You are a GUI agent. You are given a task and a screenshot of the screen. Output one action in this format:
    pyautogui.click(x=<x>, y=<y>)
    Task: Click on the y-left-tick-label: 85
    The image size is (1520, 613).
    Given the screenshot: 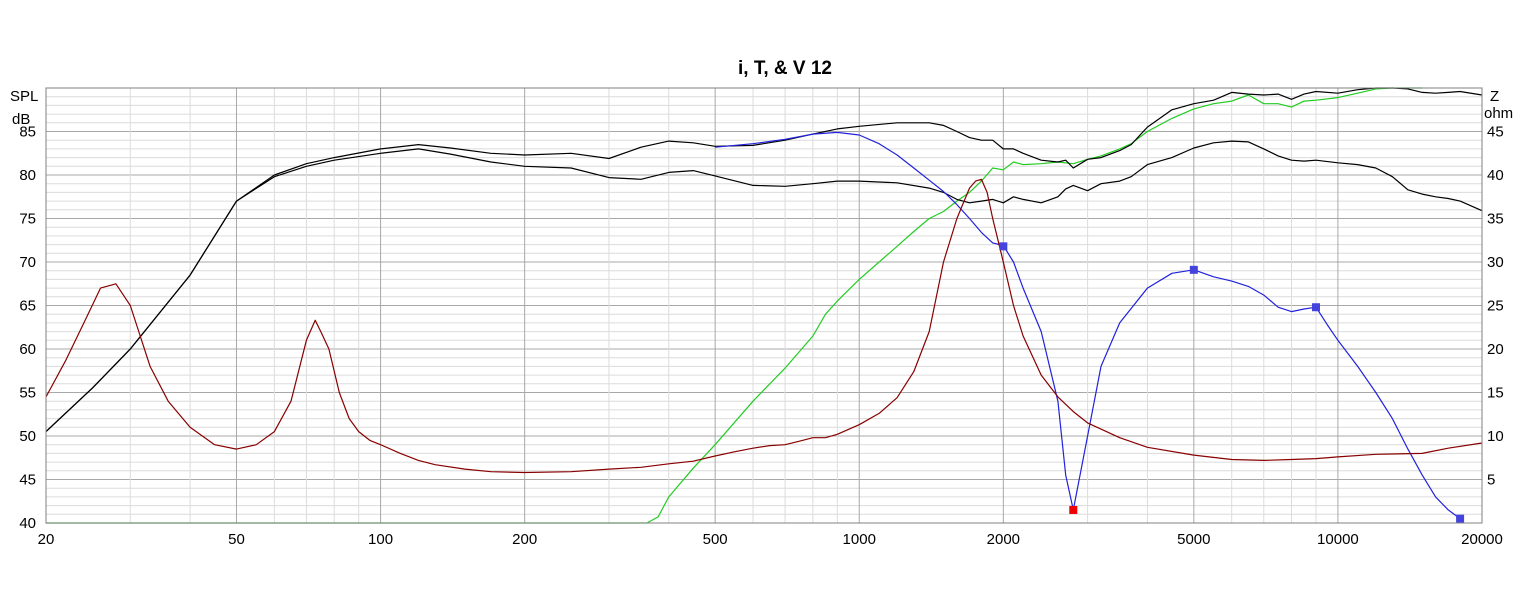 What is the action you would take?
    pyautogui.click(x=27, y=132)
    